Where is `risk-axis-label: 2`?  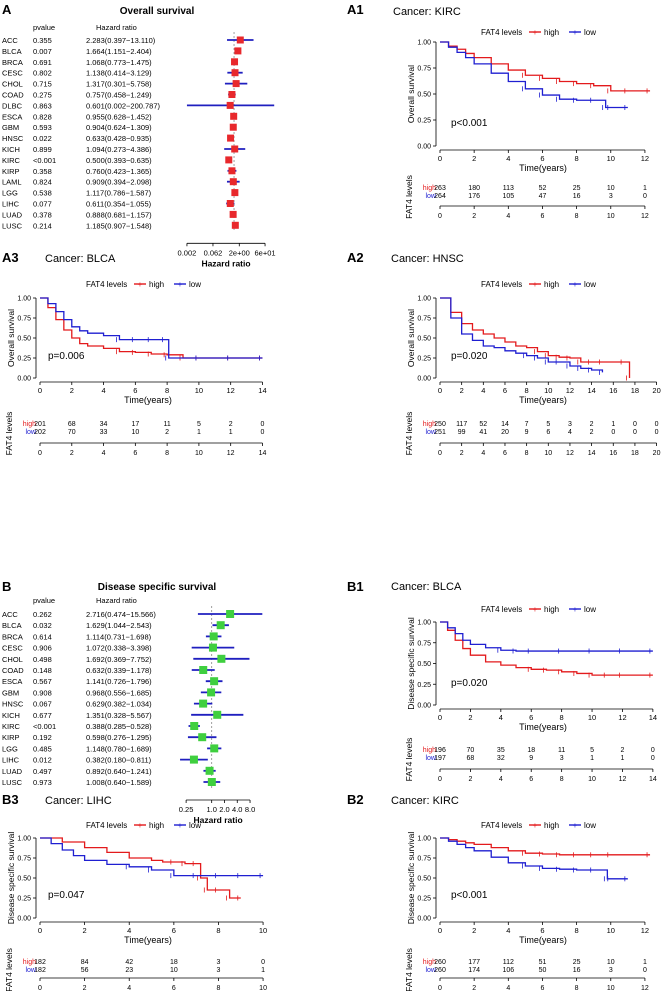 risk-axis-label: 2 is located at coordinates (474, 988).